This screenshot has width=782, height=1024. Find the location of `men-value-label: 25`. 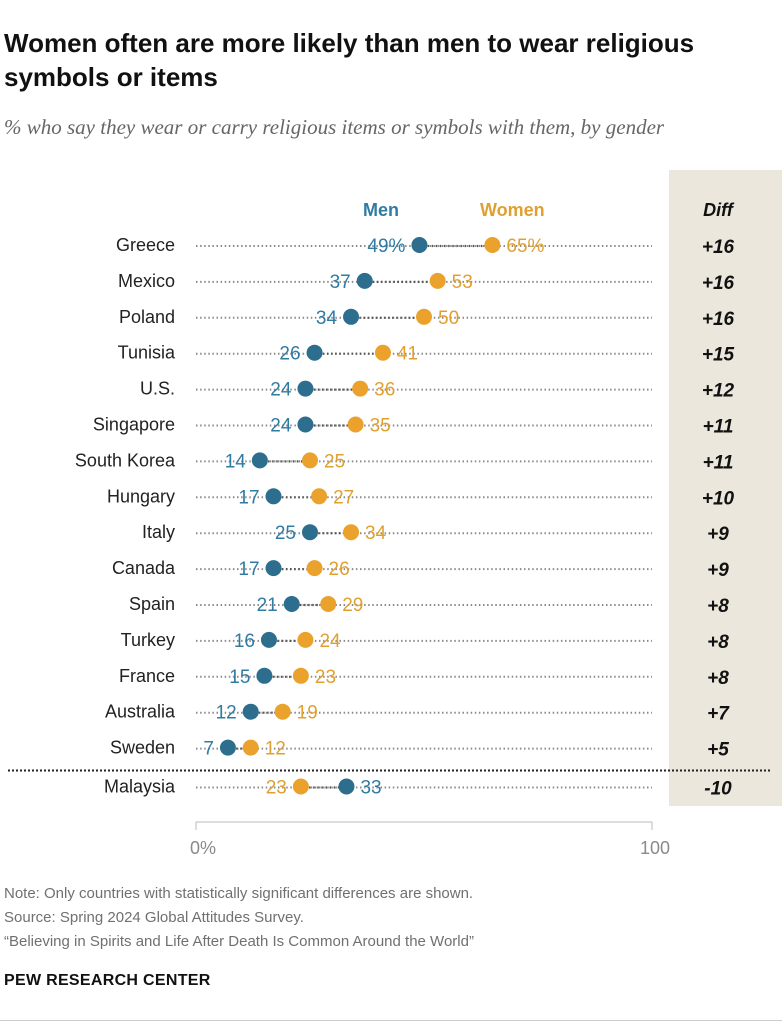

men-value-label: 25 is located at coordinates (285, 533).